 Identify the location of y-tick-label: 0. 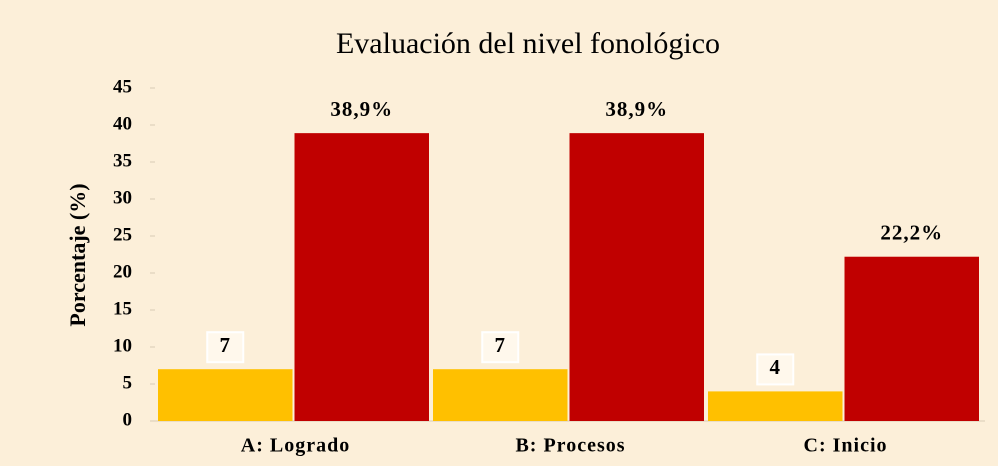
(128, 419).